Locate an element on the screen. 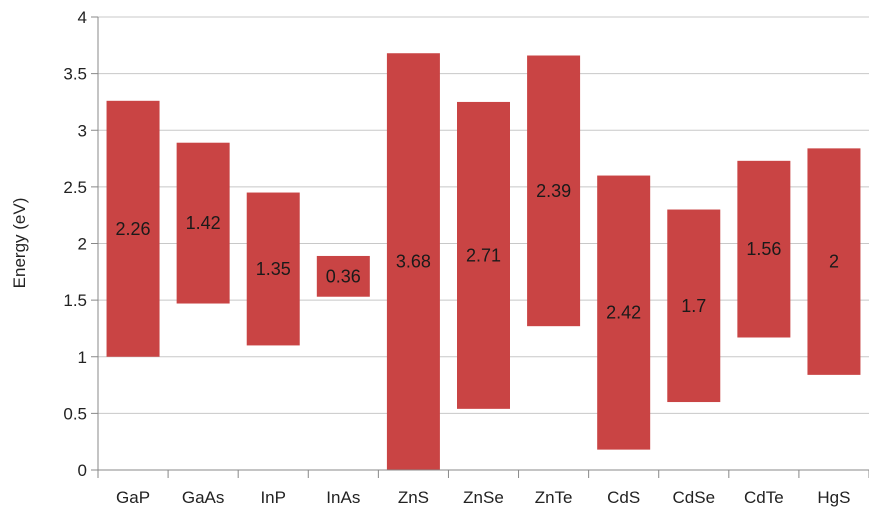  bar-value-label: 2.71 is located at coordinates (483, 255).